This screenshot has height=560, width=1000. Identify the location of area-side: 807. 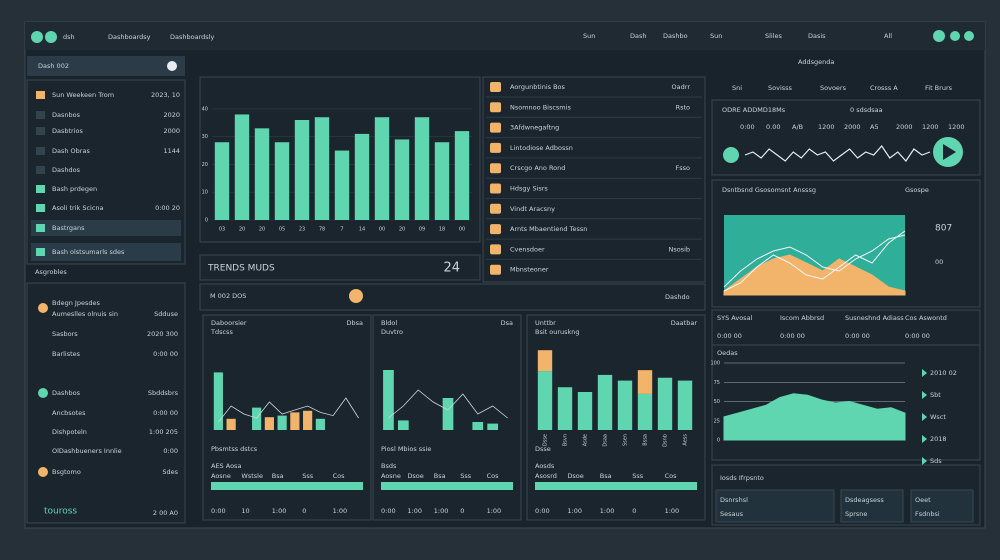
(943, 229).